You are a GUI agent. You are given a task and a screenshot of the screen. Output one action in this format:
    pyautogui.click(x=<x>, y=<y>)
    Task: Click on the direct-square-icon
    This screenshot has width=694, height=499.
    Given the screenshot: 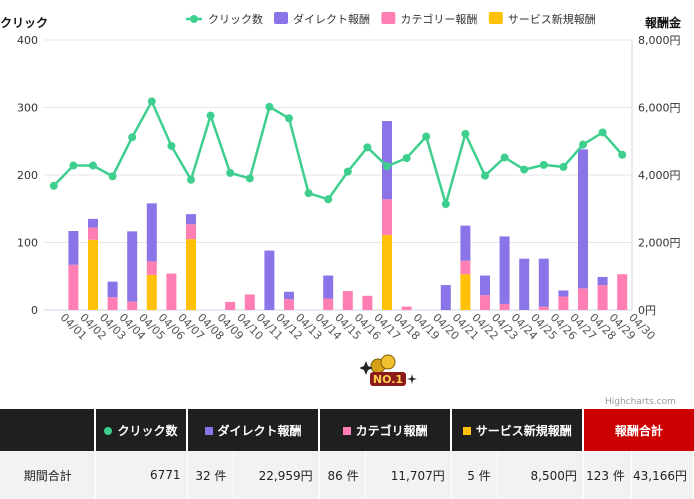 What is the action you would take?
    pyautogui.click(x=208, y=431)
    